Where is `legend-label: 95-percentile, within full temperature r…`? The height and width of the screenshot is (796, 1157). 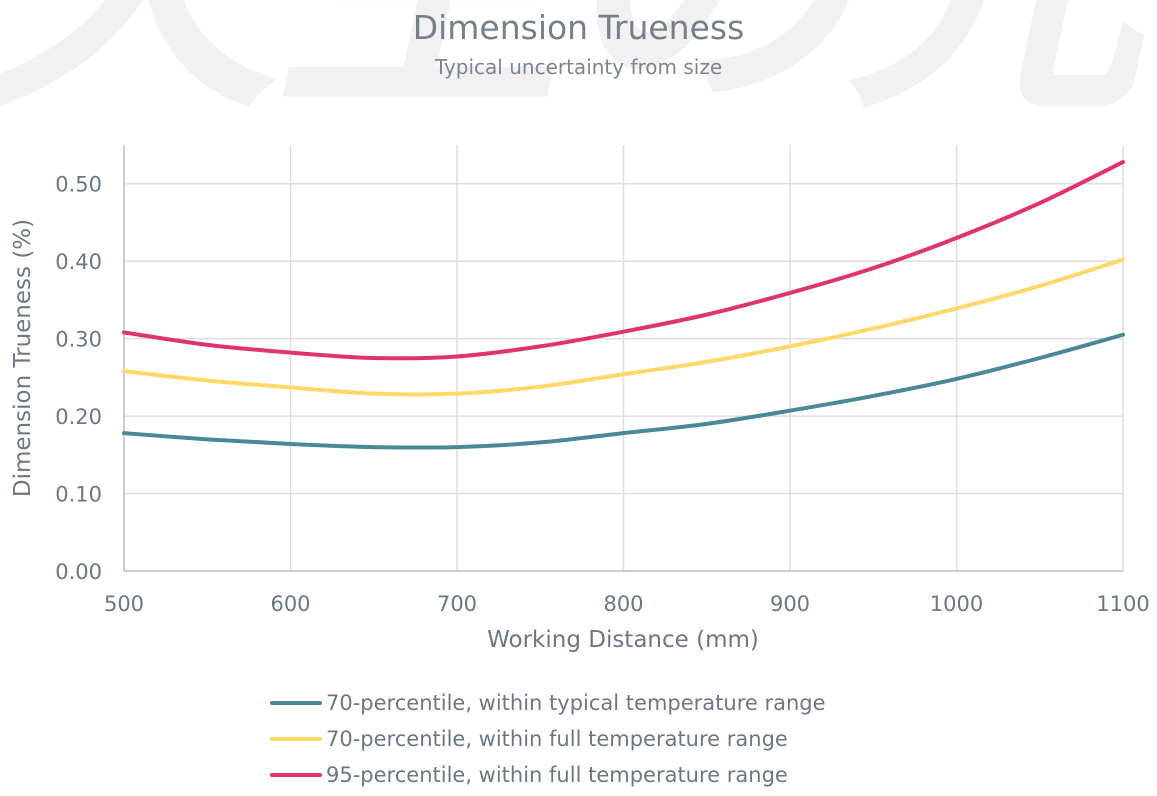 legend-label: 95-percentile, within full temperature r… is located at coordinates (557, 775).